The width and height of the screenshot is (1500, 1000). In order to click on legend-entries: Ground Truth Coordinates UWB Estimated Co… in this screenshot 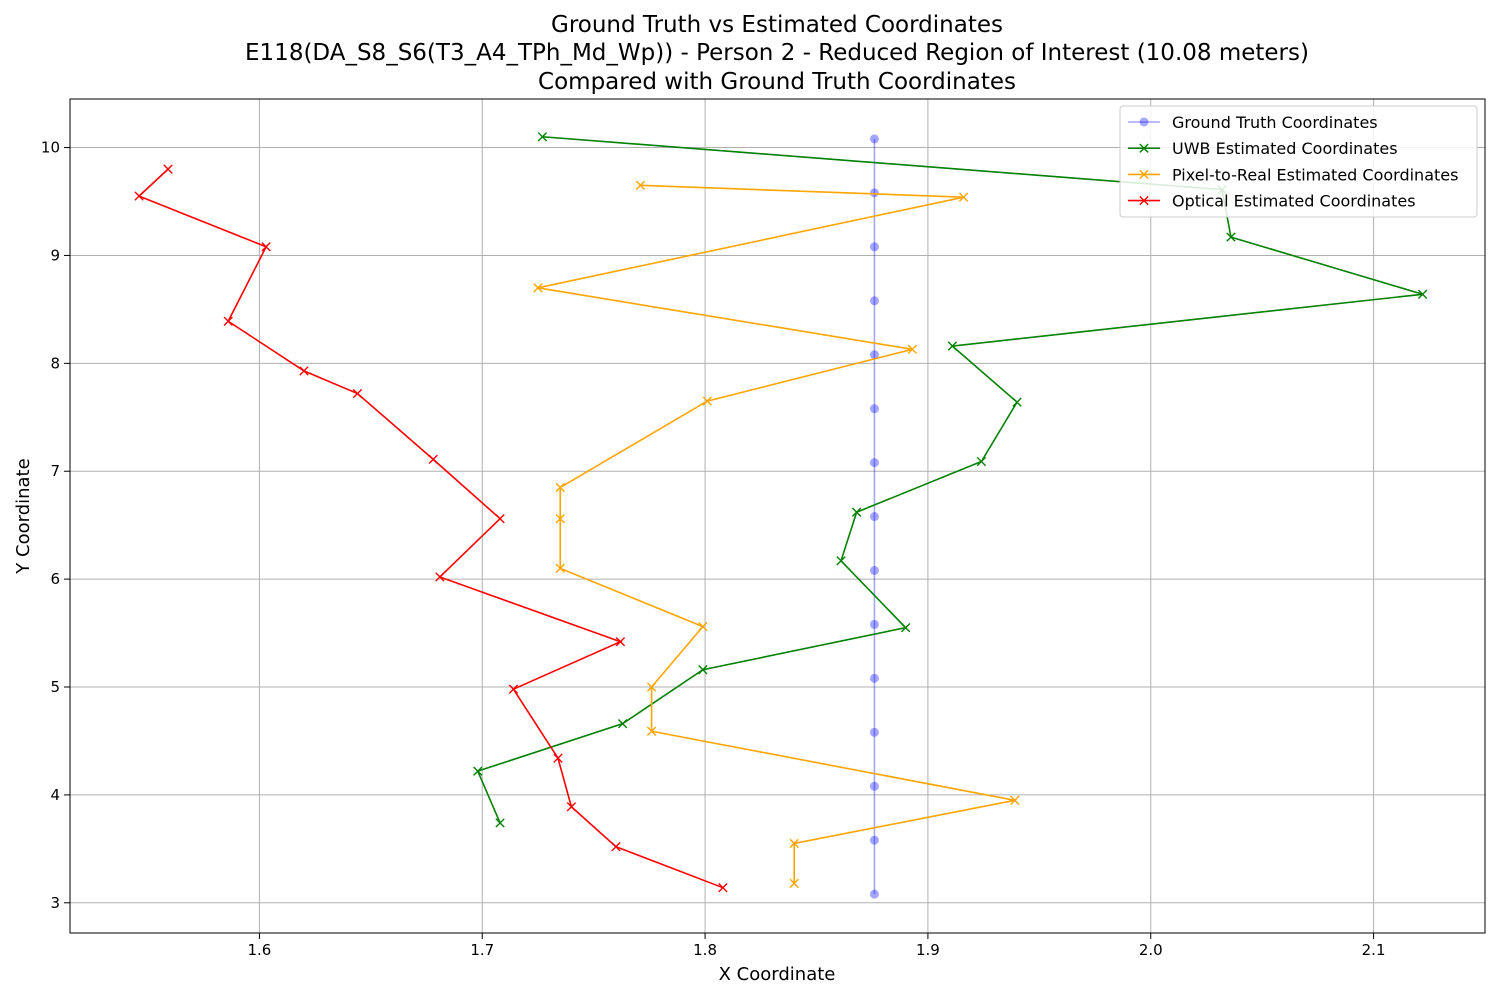, I will do `click(1293, 162)`.